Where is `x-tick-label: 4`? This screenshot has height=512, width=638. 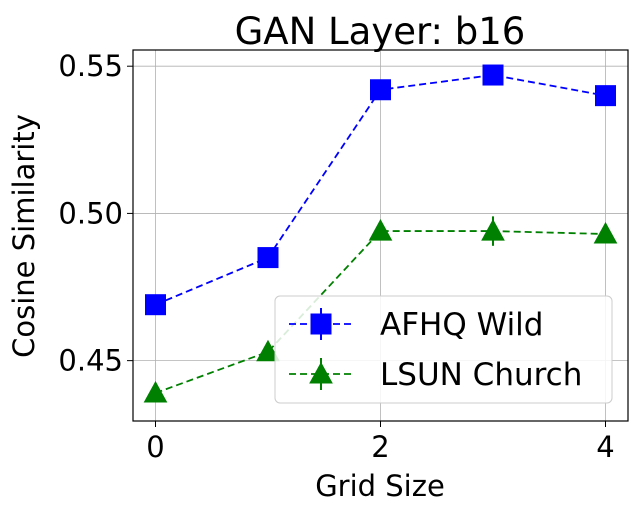
x-tick-label: 4 is located at coordinates (605, 447).